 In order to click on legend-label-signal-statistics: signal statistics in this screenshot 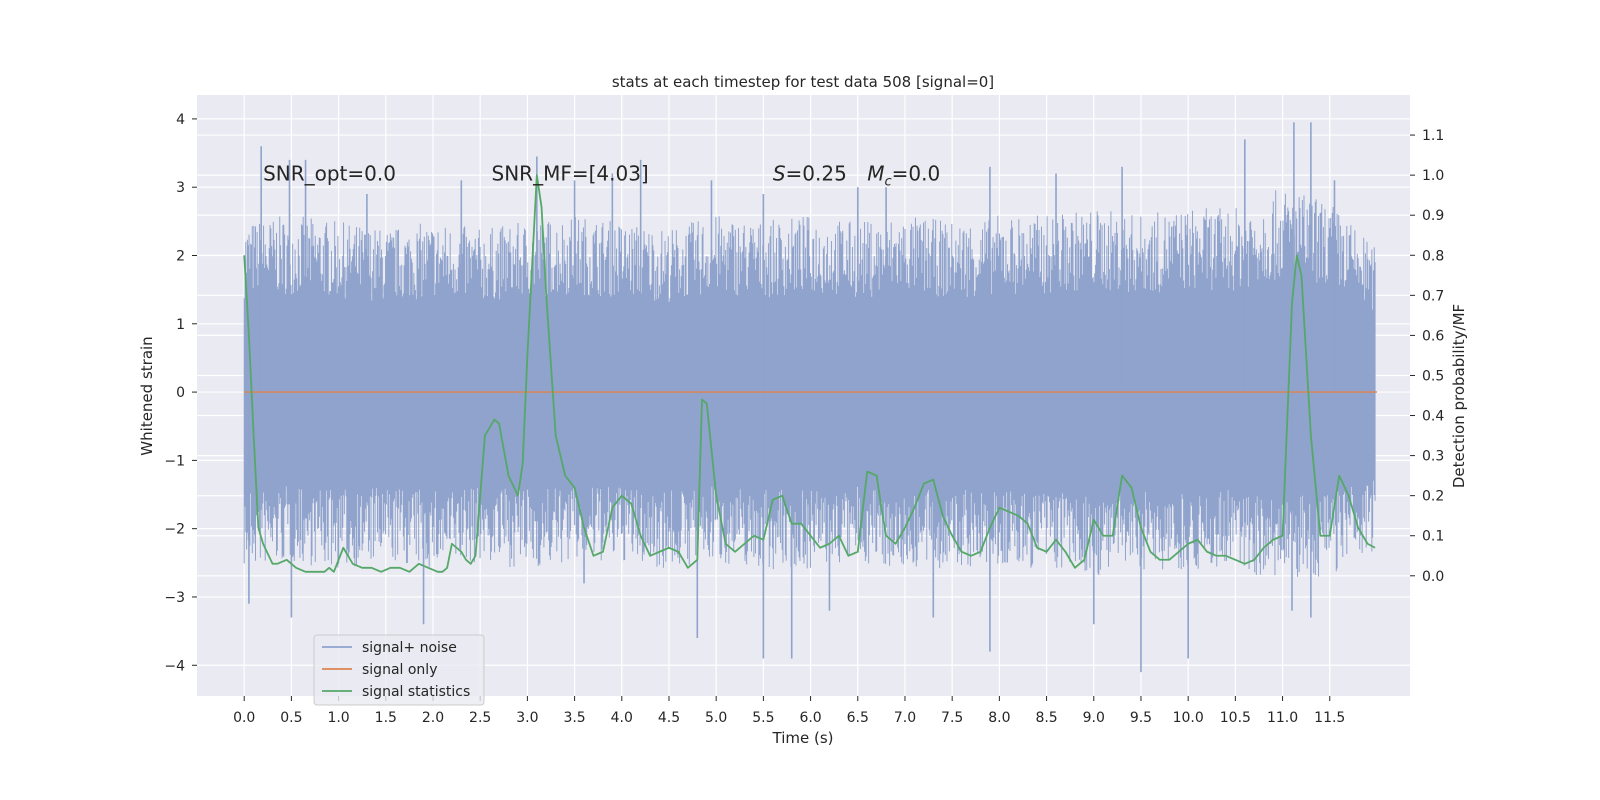, I will do `click(416, 692)`.